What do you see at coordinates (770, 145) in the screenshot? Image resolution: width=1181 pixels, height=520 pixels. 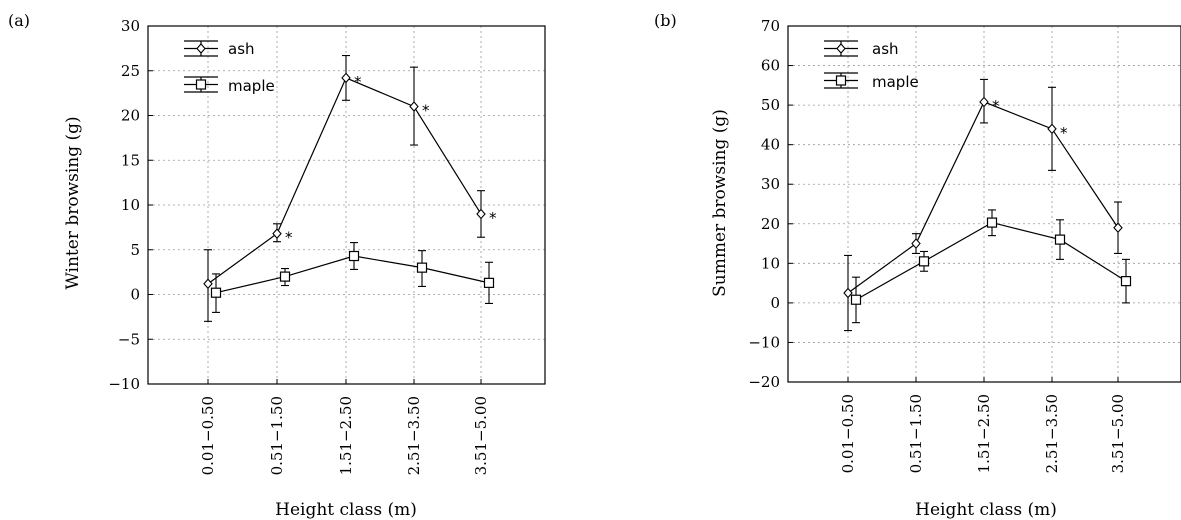 I see `y-tick-label: 40` at bounding box center [770, 145].